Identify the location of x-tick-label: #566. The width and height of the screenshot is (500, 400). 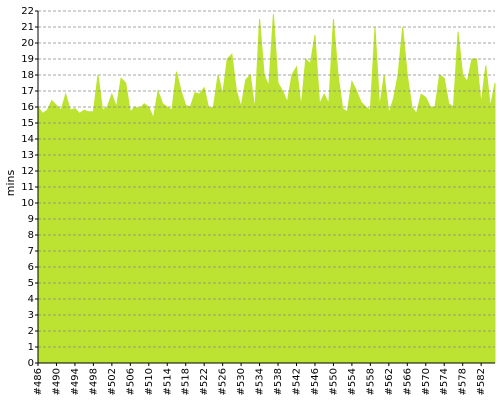
(407, 381).